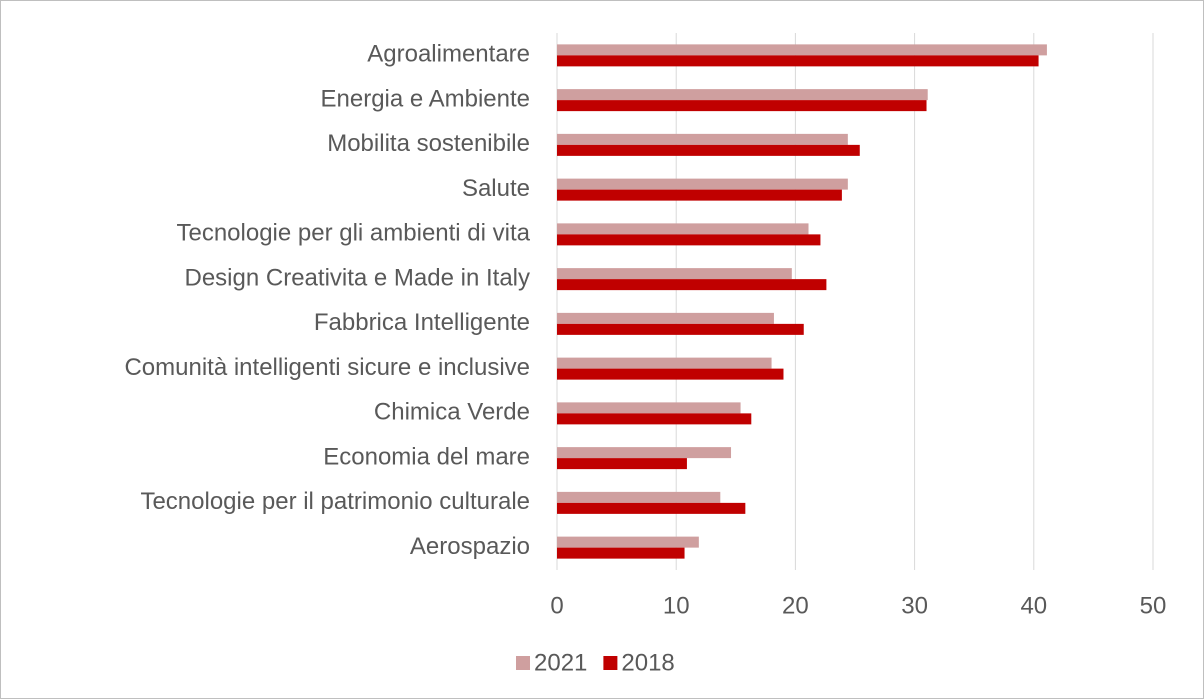 This screenshot has width=1204, height=699. I want to click on legend-label: 2021, so click(560, 662).